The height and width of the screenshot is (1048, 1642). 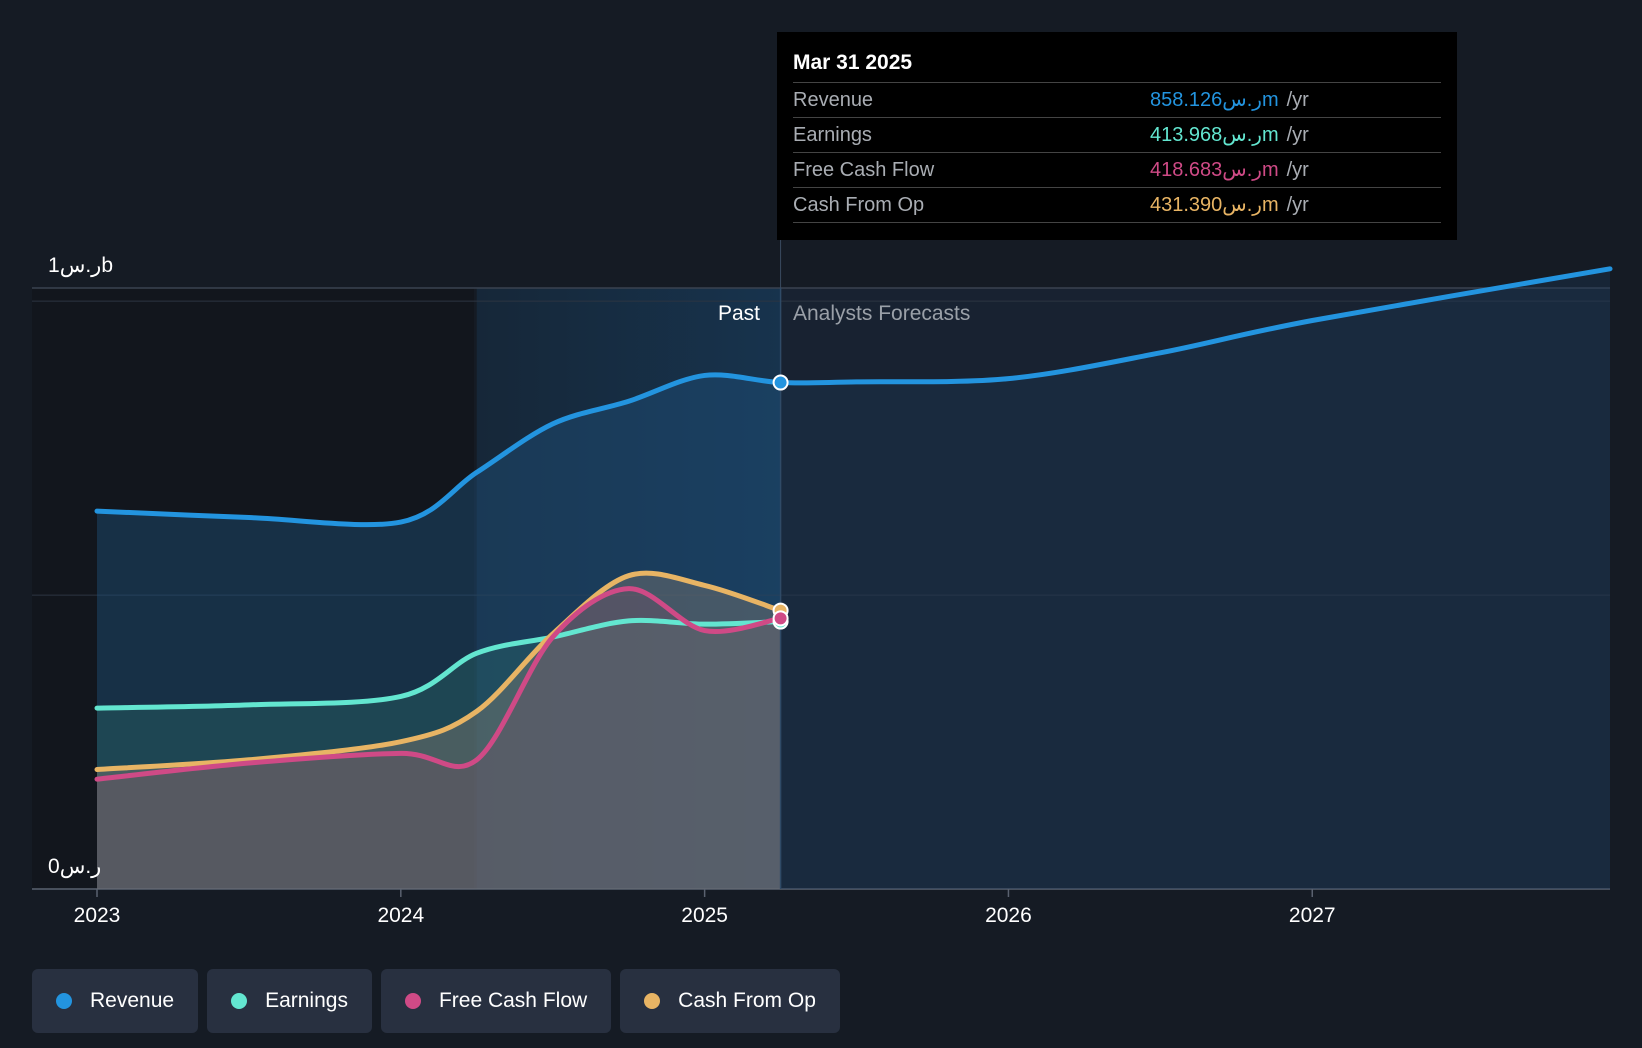 What do you see at coordinates (239, 1001) in the screenshot?
I see `earnings-dot-icon` at bounding box center [239, 1001].